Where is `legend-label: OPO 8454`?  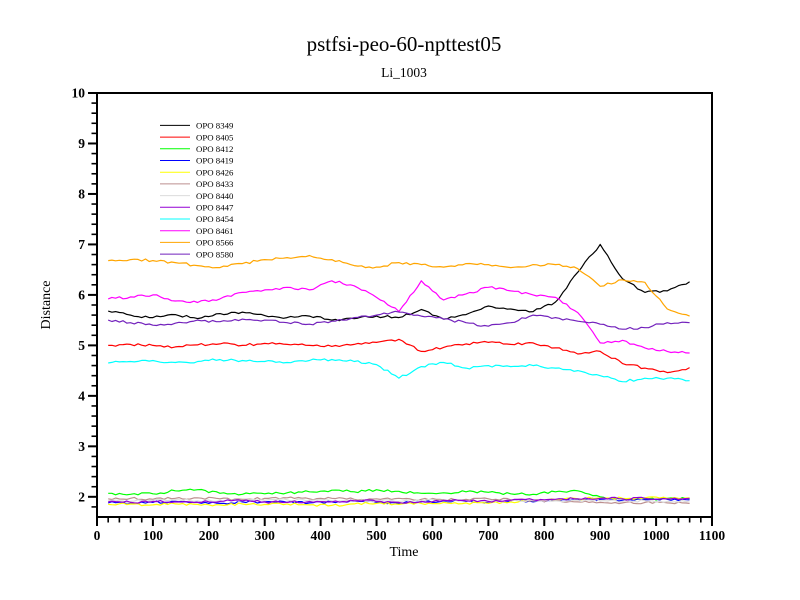
legend-label: OPO 8454 is located at coordinates (215, 219).